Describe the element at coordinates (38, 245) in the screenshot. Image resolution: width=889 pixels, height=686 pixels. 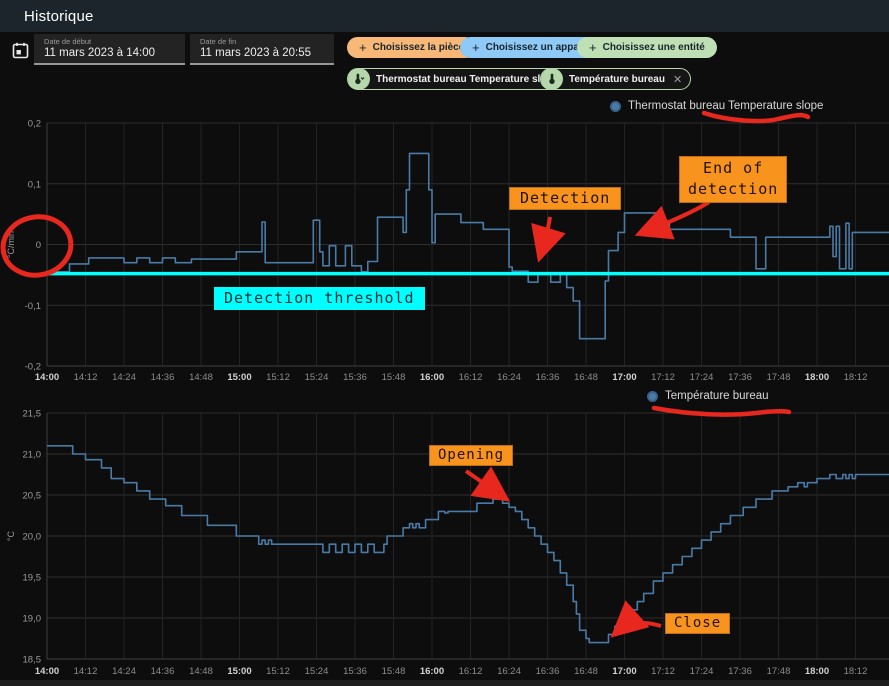
I see `svg-text: 0` at that location.